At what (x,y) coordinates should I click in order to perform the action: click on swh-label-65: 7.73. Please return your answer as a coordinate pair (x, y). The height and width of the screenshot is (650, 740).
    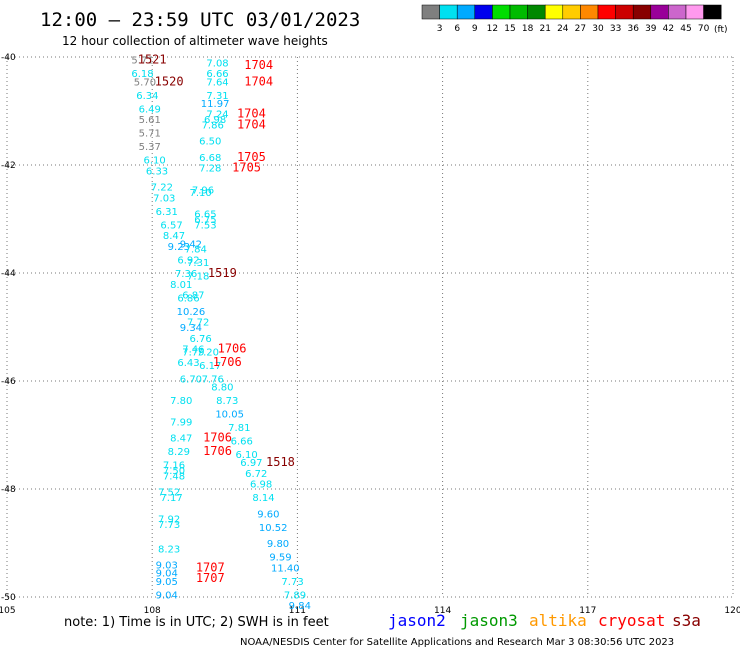
    Looking at the image, I should click on (292, 582).